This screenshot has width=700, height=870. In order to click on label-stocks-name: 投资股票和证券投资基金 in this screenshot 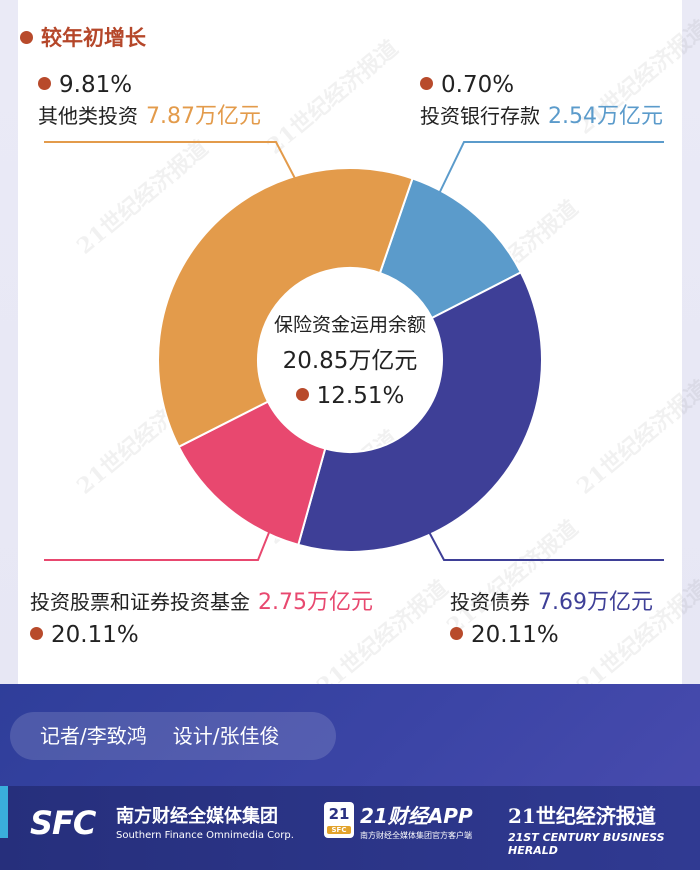, I will do `click(140, 602)`.